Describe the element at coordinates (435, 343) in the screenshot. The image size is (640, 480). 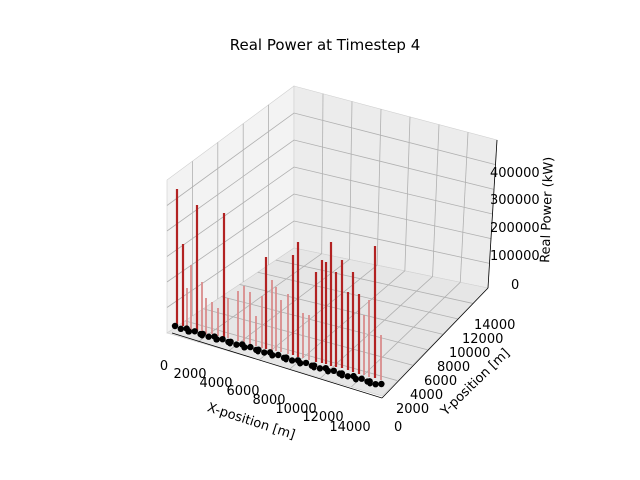
I see `y-axis-line` at that location.